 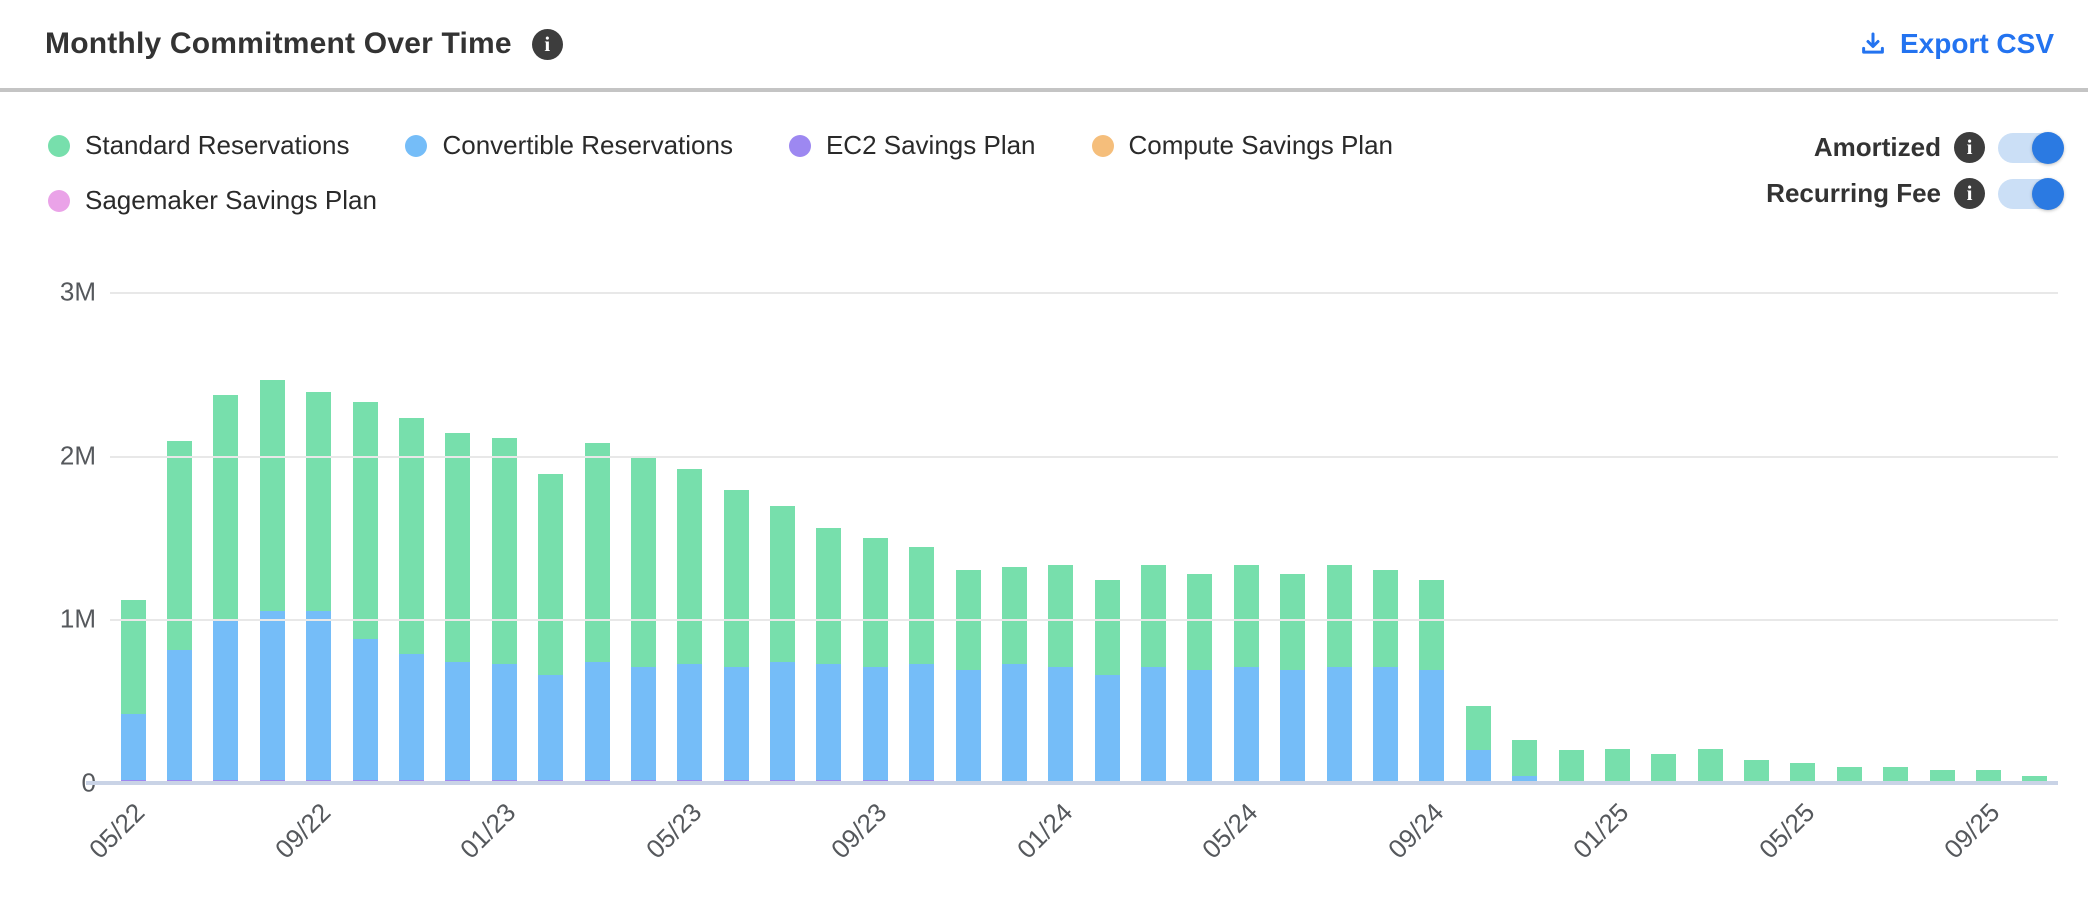 I want to click on x-tick-label: 05/22, so click(x=117, y=831).